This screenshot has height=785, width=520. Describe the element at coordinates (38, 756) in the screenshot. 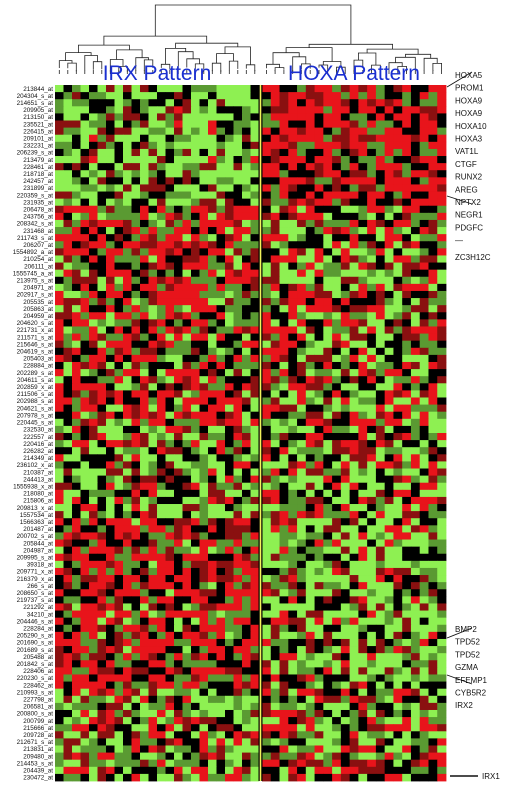

I see `probe-label: 209480_at` at that location.